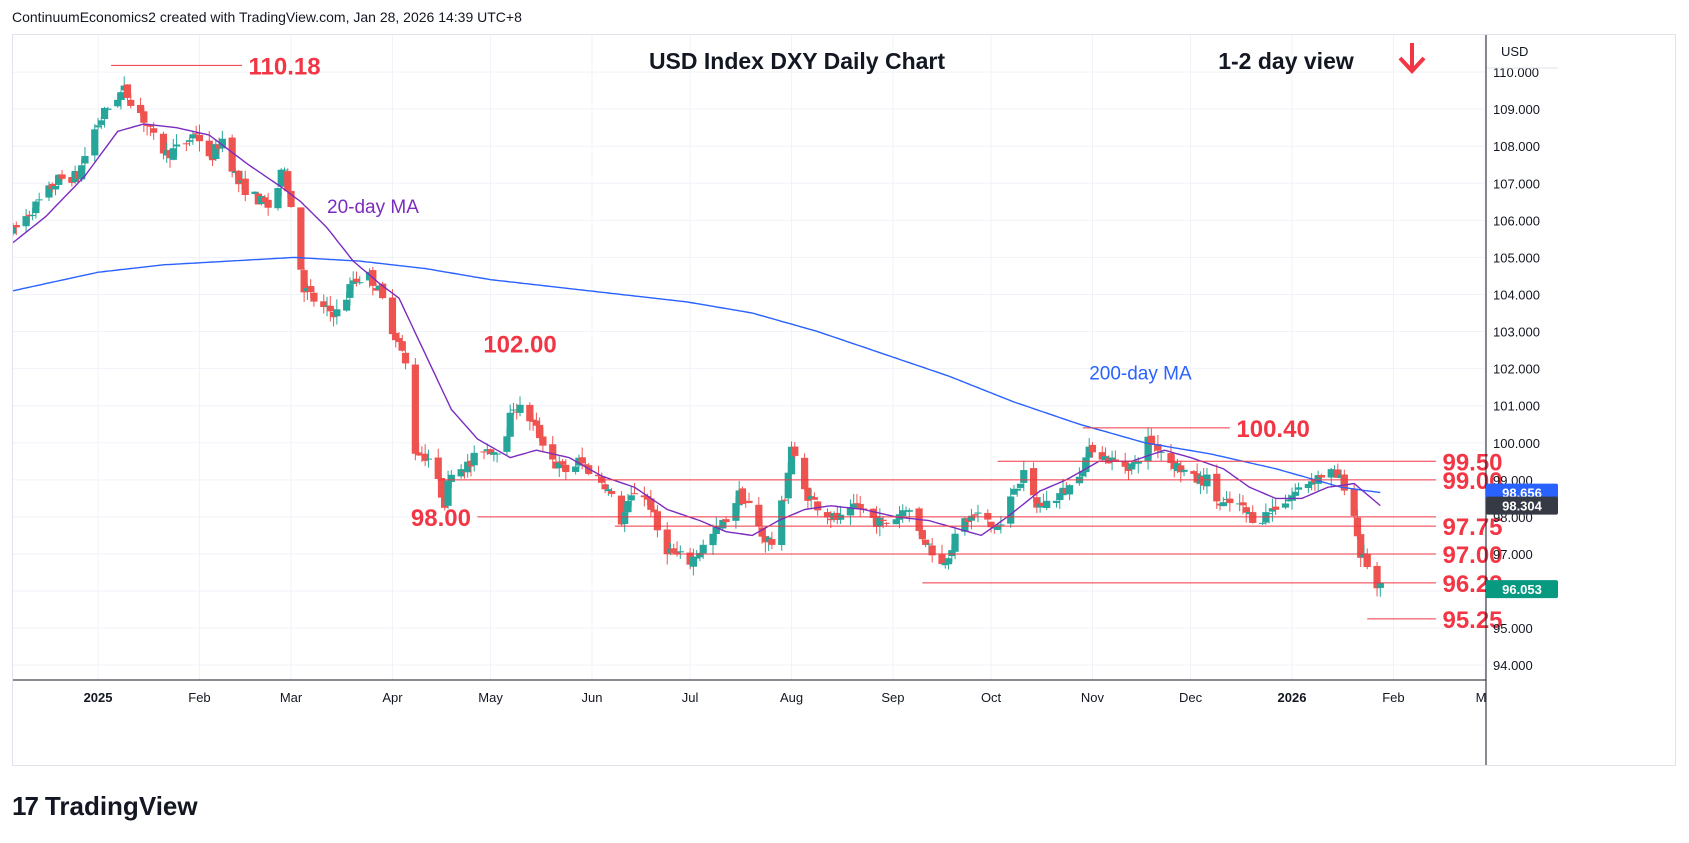 The image size is (1689, 843). What do you see at coordinates (1513, 628) in the screenshot?
I see `y-tick-label: 95.000` at bounding box center [1513, 628].